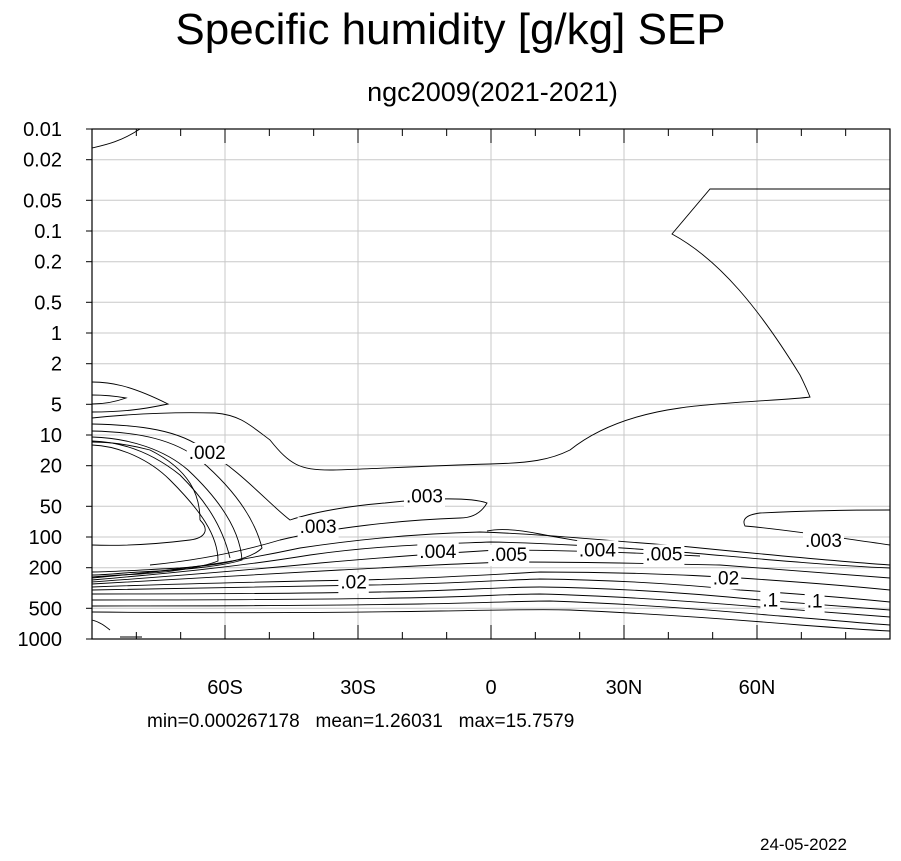 The height and width of the screenshot is (861, 901). What do you see at coordinates (51, 507) in the screenshot?
I see `y-tick-label: 50` at bounding box center [51, 507].